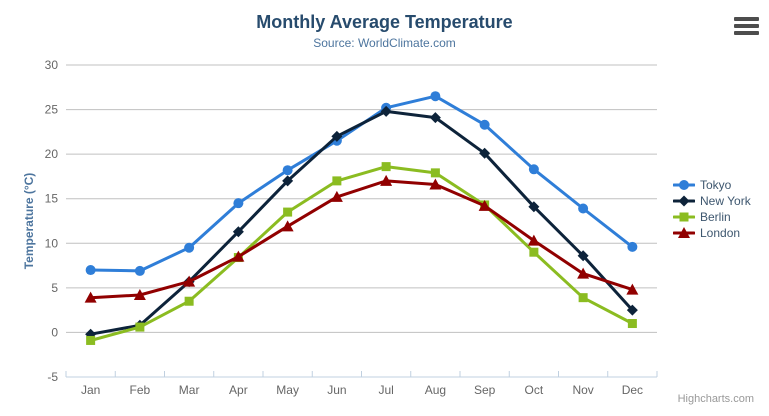 This screenshot has width=769, height=416. Describe the element at coordinates (52, 377) in the screenshot. I see `y-axis-label: -5` at that location.